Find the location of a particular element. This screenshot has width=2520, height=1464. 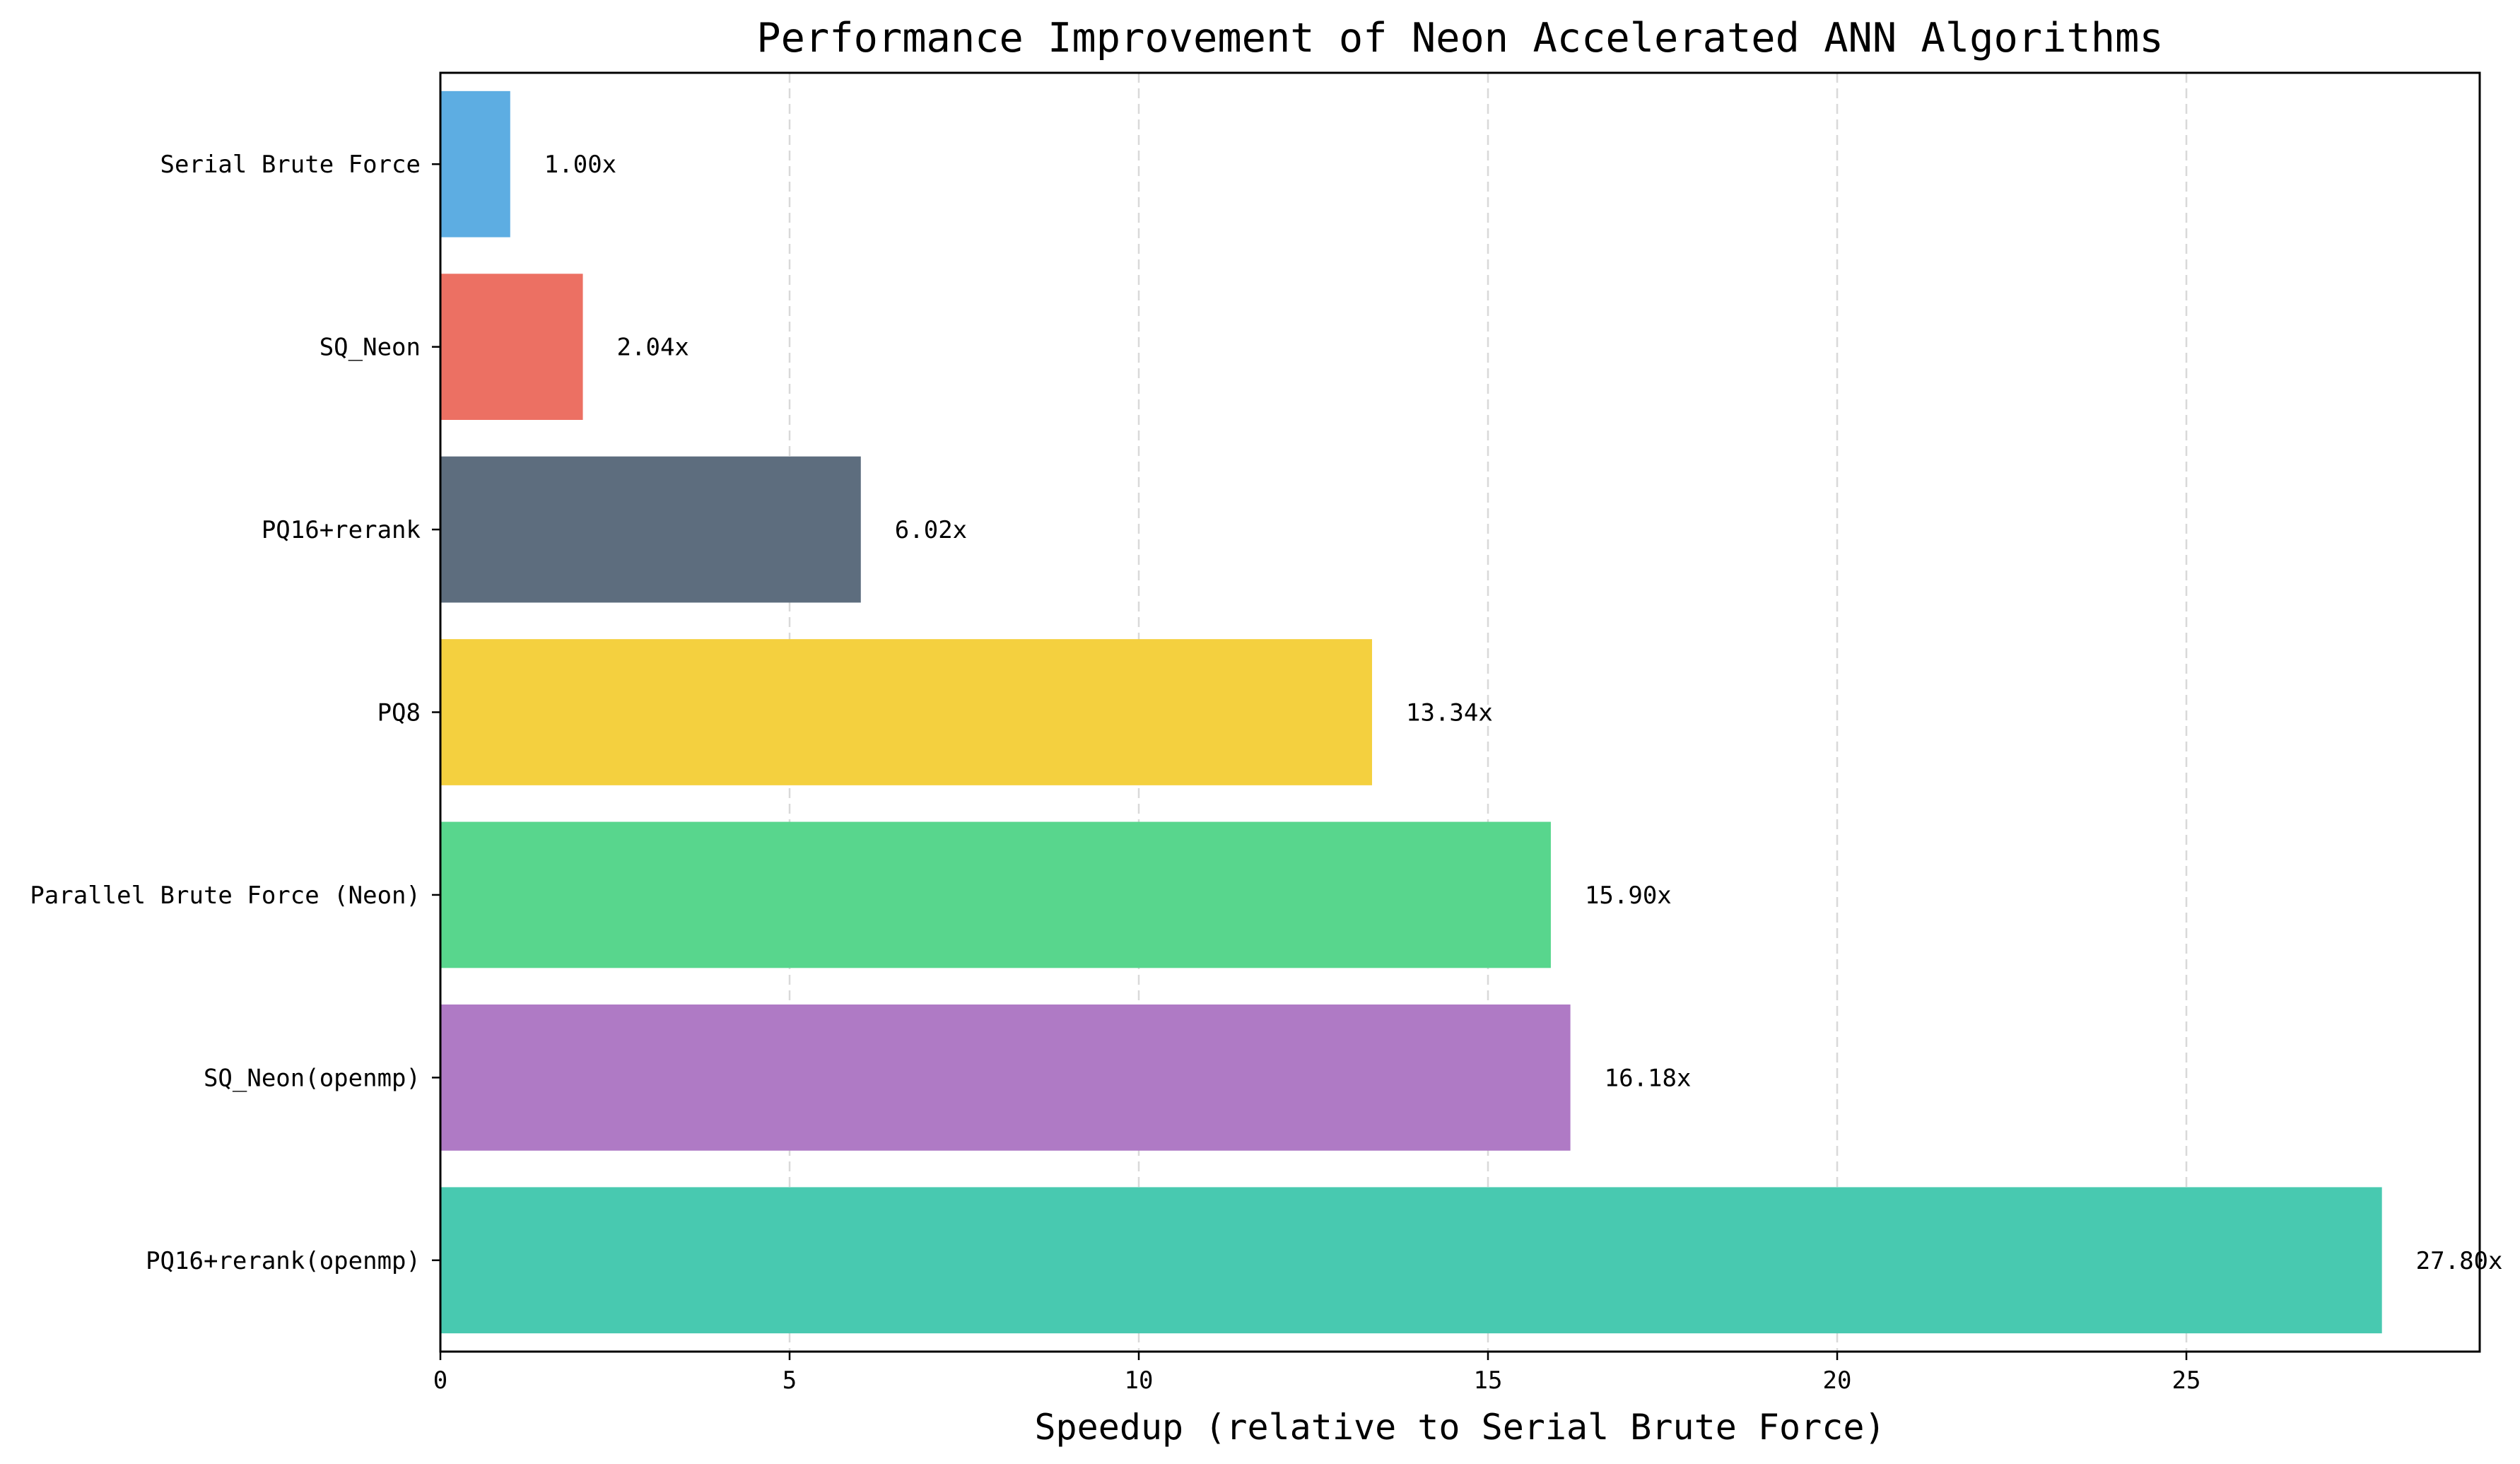

y-tick-label: SQ_Neon(openmp) is located at coordinates (312, 1078).